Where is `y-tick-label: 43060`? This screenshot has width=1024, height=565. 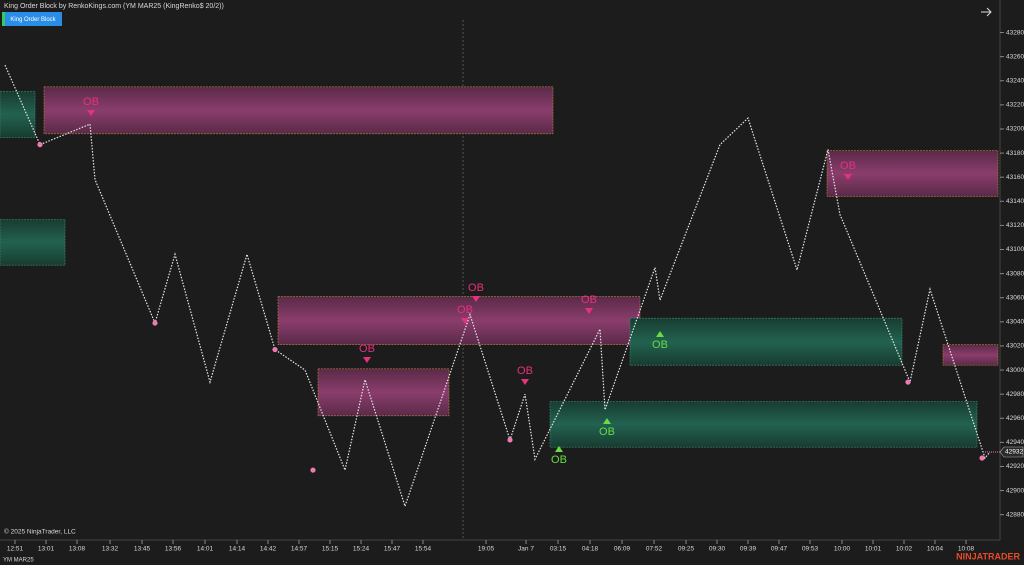
y-tick-label: 43060 is located at coordinates (1015, 297).